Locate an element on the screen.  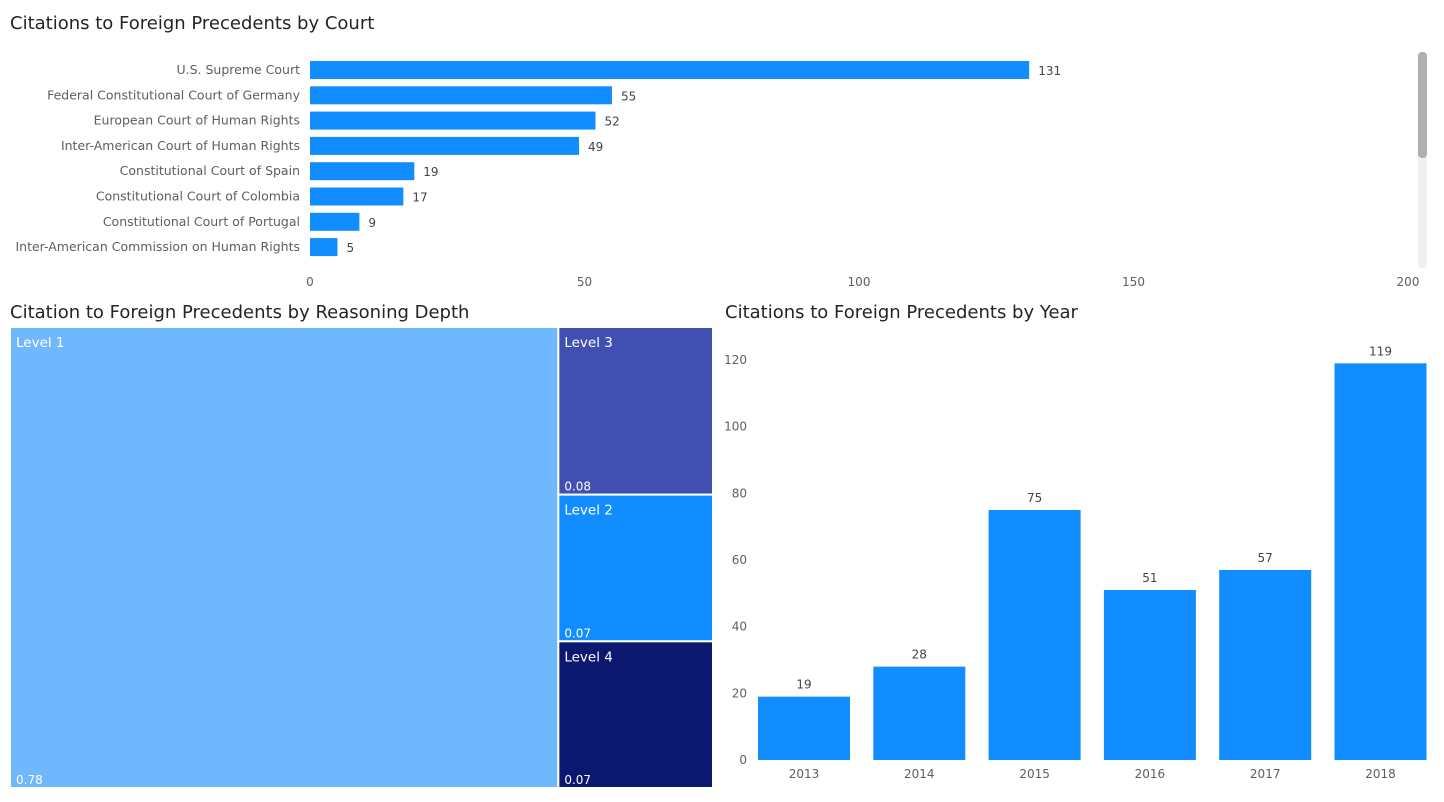
court-x-tick-label: 50 is located at coordinates (584, 282).